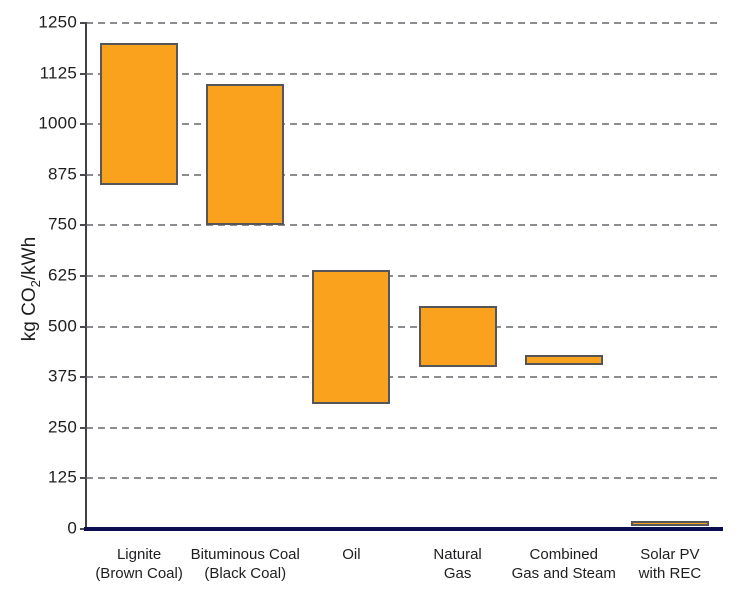  I want to click on bar-combined-gas-and-steam, so click(563, 360).